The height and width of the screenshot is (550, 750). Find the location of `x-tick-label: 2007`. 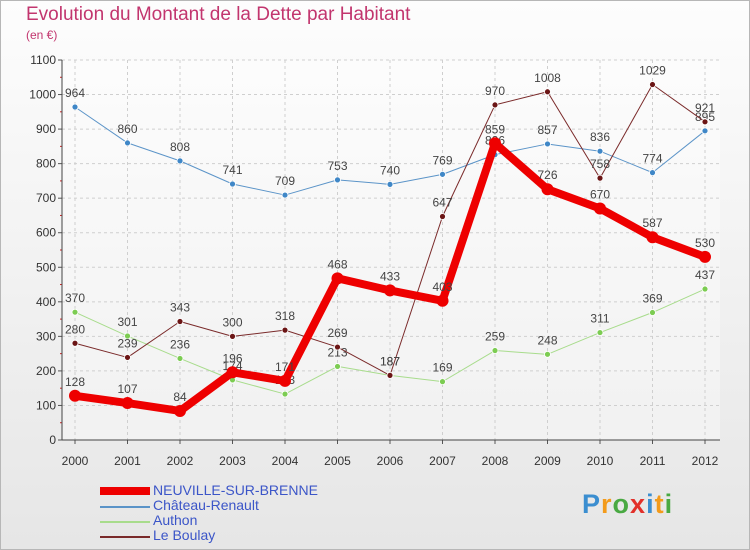

x-tick-label: 2007 is located at coordinates (442, 461).